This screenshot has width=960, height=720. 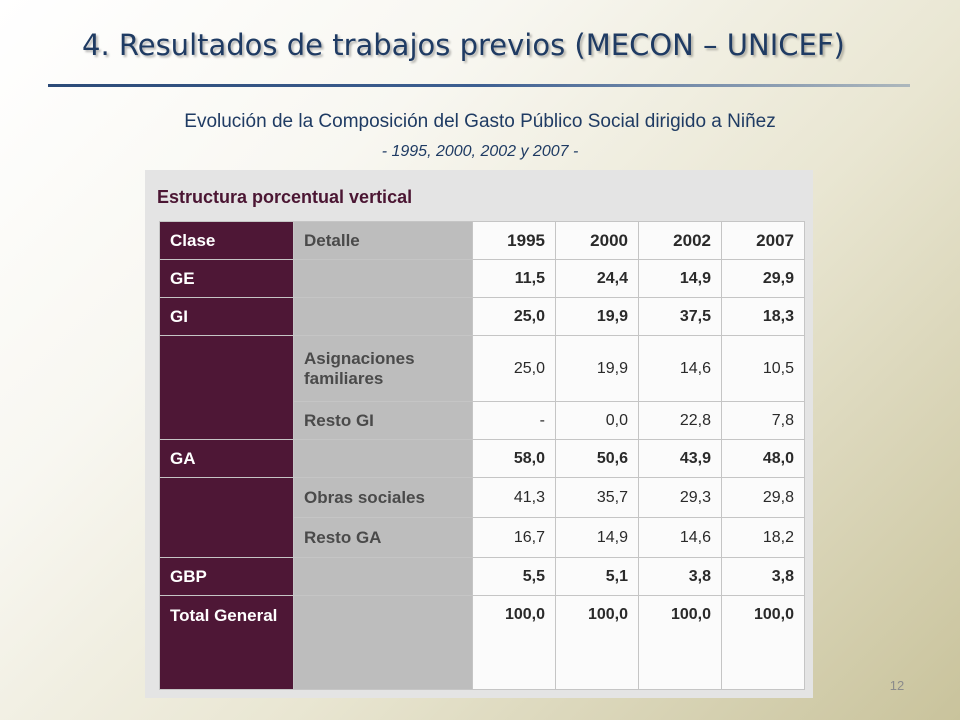 What do you see at coordinates (383, 240) in the screenshot?
I see `header-detalle: Detalle` at bounding box center [383, 240].